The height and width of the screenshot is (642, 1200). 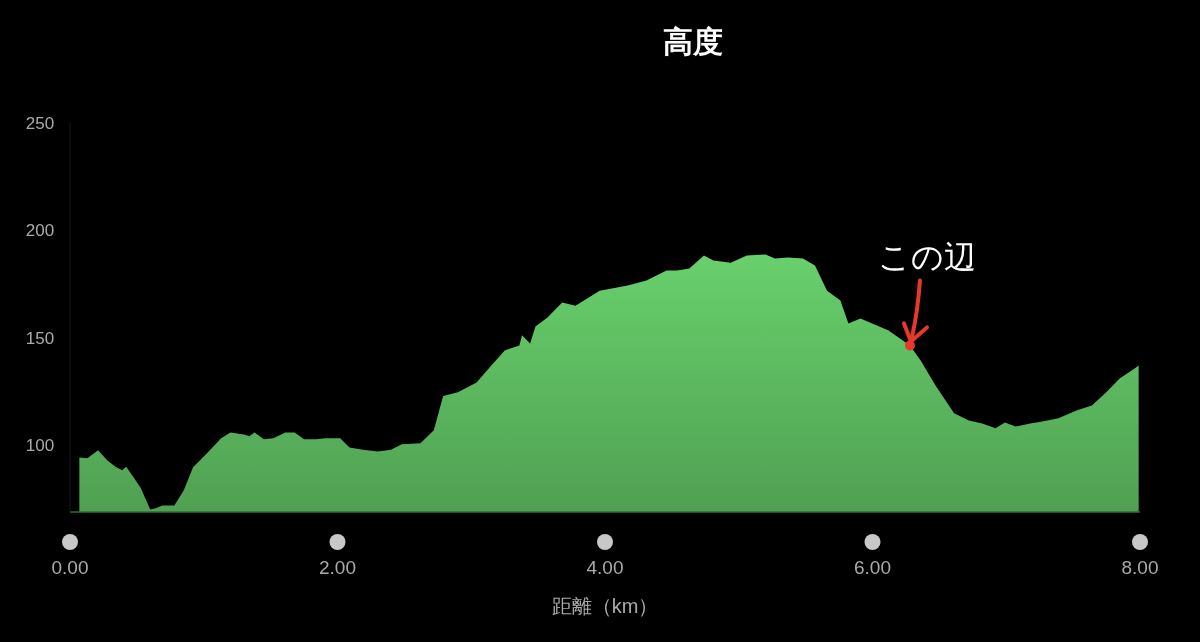 What do you see at coordinates (40, 338) in the screenshot?
I see `y-tick-label: 150` at bounding box center [40, 338].